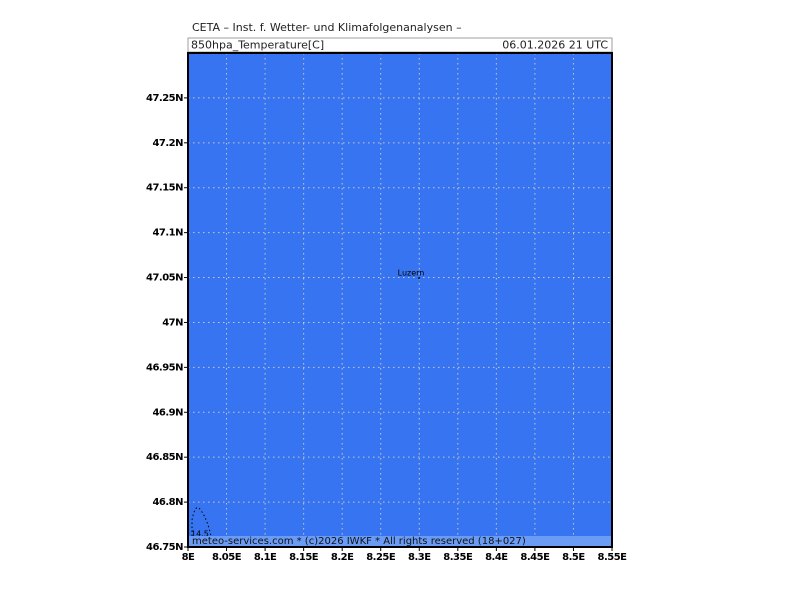 Image resolution: width=800 pixels, height=604 pixels. I want to click on y-tick-label: 46.9N, so click(167, 412).